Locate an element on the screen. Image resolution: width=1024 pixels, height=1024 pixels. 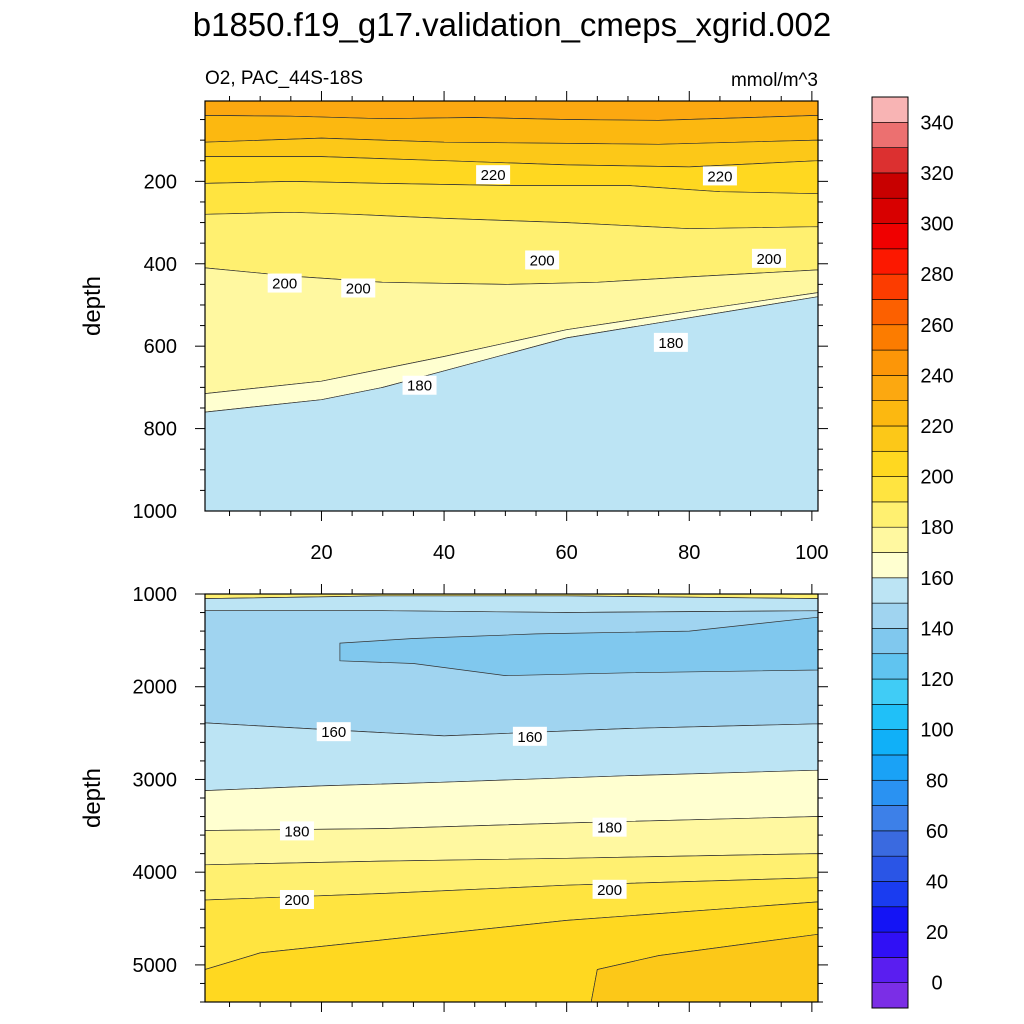
colorbar-label: 280 is located at coordinates (936, 275).